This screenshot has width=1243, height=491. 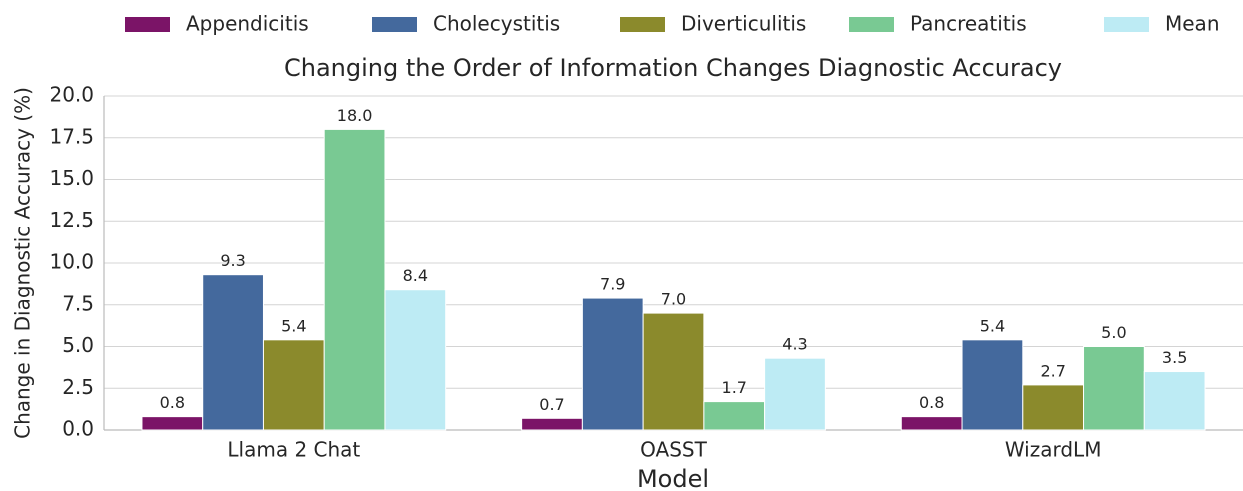 What do you see at coordinates (794, 344) in the screenshot?
I see `value-label: 4.3` at bounding box center [794, 344].